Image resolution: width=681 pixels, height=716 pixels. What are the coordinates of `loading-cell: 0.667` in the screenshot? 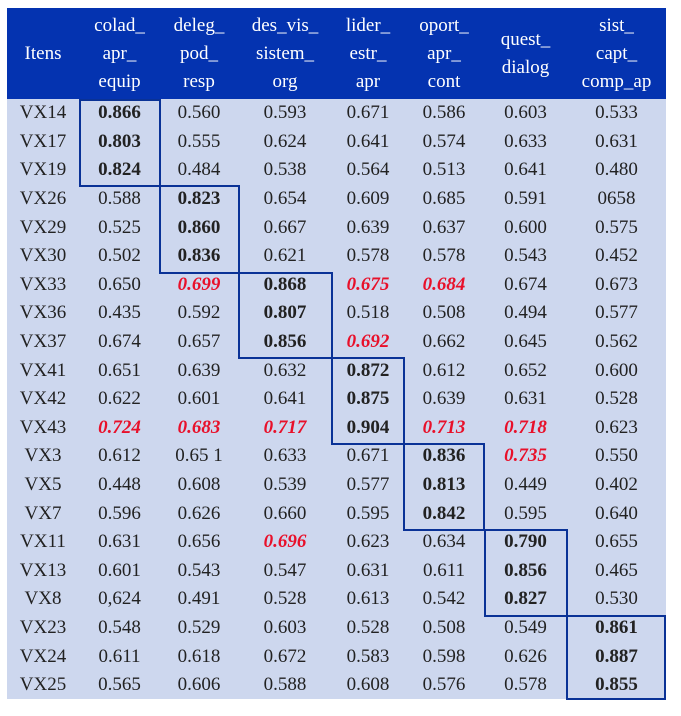 It's located at (285, 227).